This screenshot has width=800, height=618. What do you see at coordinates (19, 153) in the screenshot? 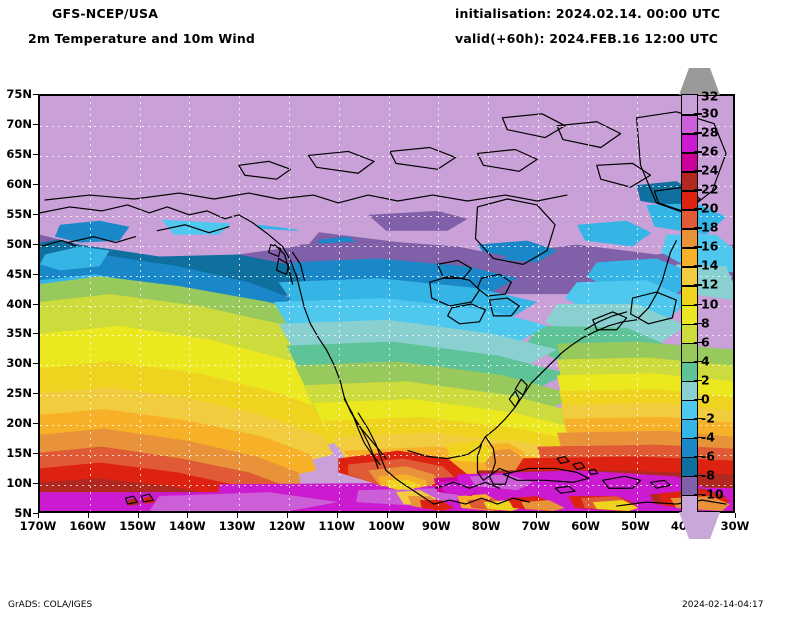
I see `y-axis-label: 65N` at bounding box center [19, 153].